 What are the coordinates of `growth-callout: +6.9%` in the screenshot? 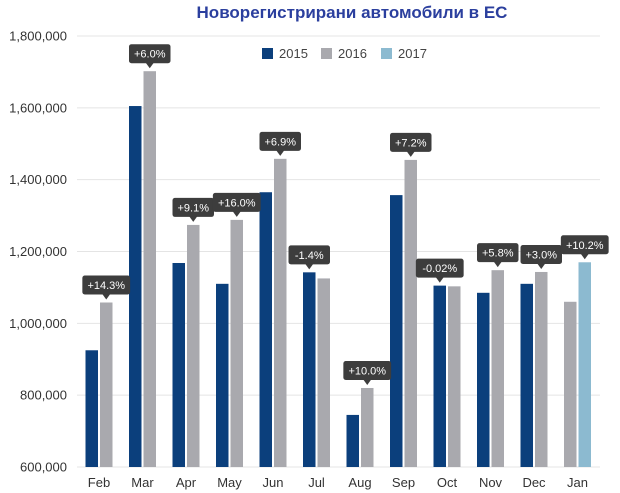 It's located at (280, 143).